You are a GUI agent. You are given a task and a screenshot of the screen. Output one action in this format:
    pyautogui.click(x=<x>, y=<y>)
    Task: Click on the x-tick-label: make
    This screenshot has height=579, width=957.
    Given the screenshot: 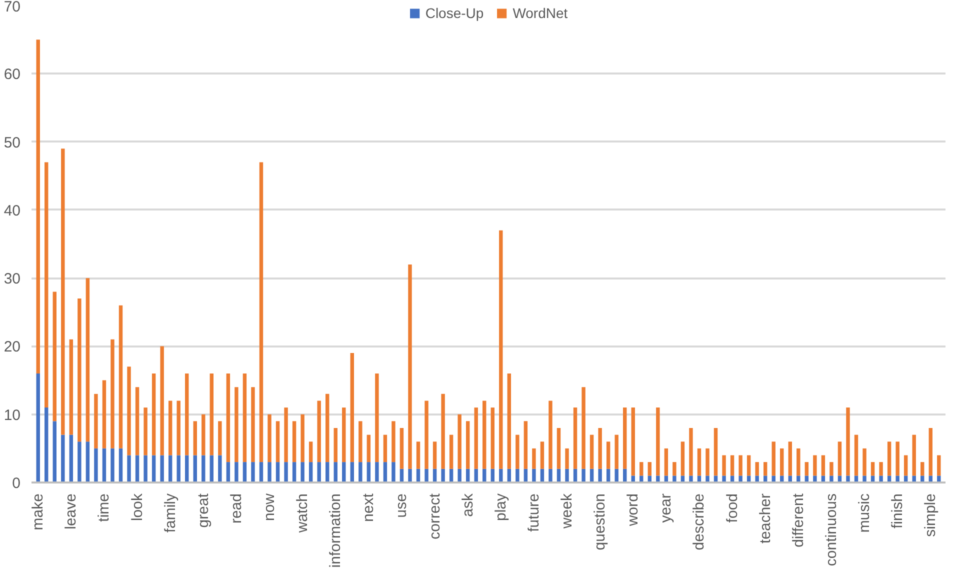 What is the action you would take?
    pyautogui.click(x=38, y=511)
    